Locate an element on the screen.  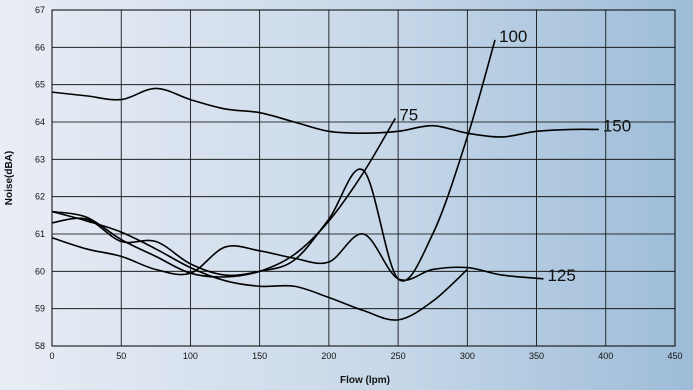
x-tick-label-200: 200 is located at coordinates (328, 356).